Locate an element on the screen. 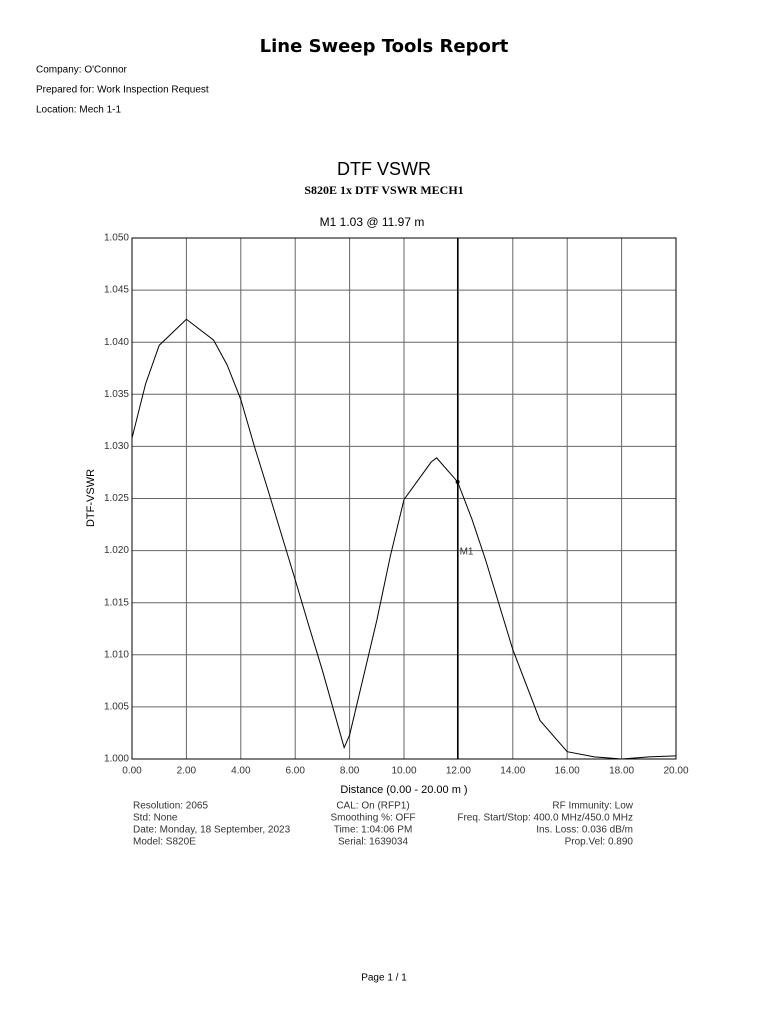 The height and width of the screenshot is (1024, 768). y-tick-label: 1.020 is located at coordinates (116, 550).